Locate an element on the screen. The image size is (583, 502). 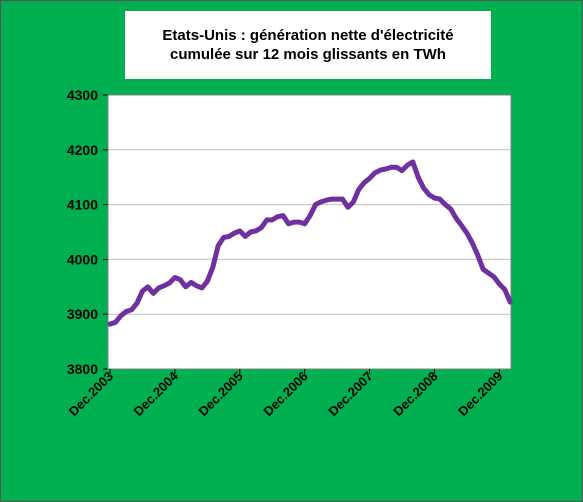
y-tick-label: 4000 is located at coordinates (82, 259).